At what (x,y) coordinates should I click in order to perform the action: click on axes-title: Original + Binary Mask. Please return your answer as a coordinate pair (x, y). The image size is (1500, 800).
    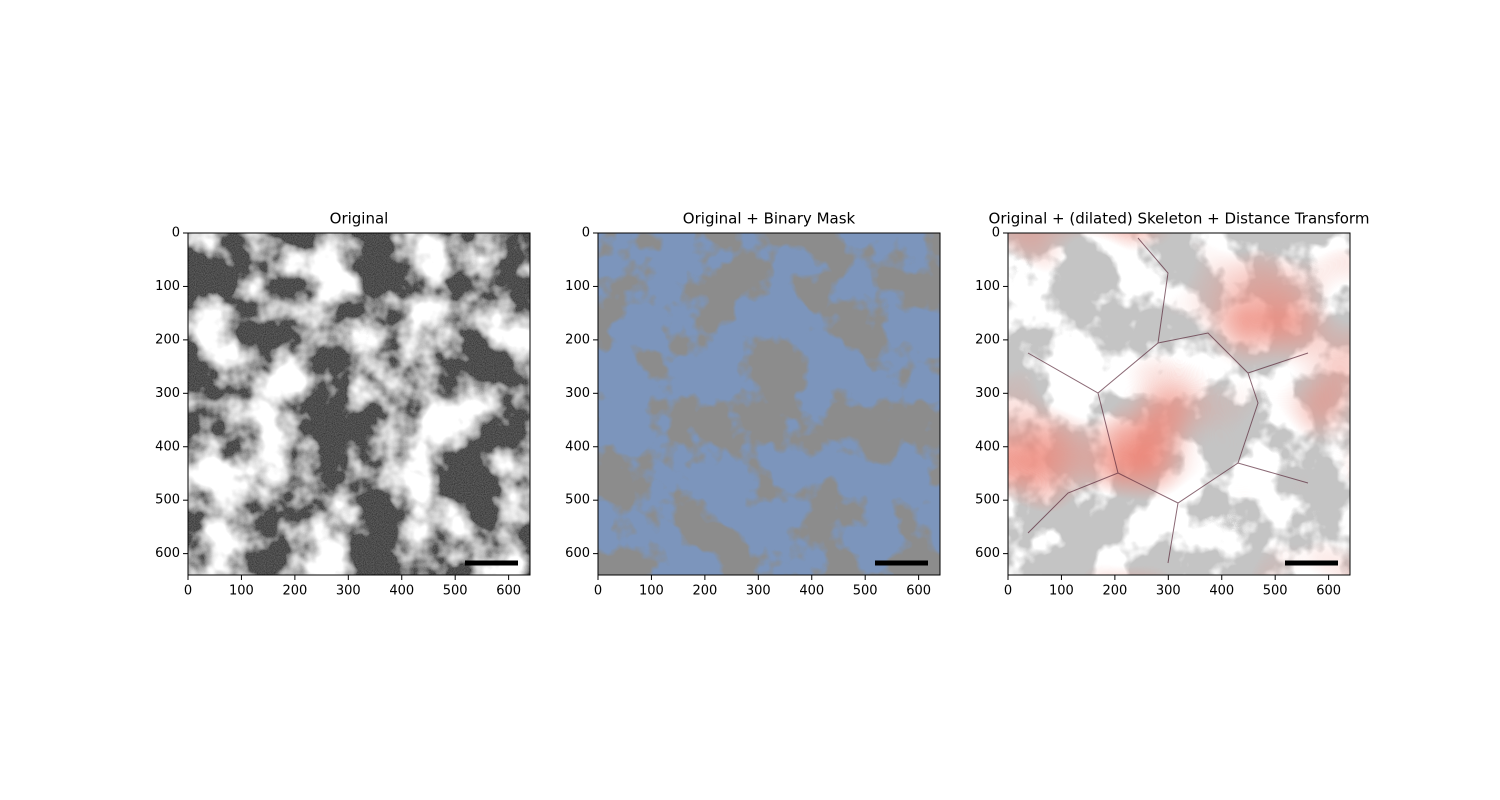
    Looking at the image, I should click on (769, 219).